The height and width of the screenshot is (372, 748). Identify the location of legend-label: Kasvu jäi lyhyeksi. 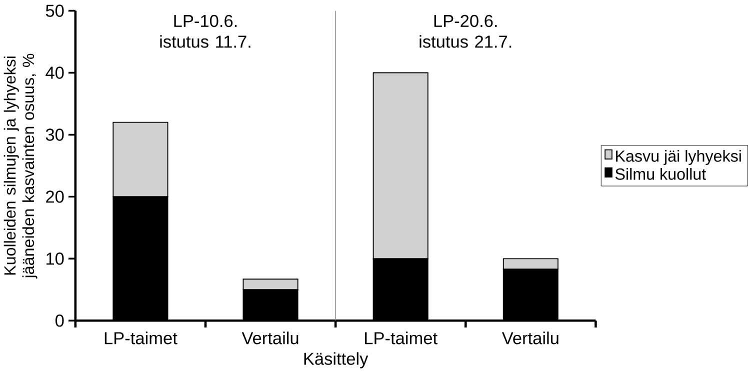
(678, 157).